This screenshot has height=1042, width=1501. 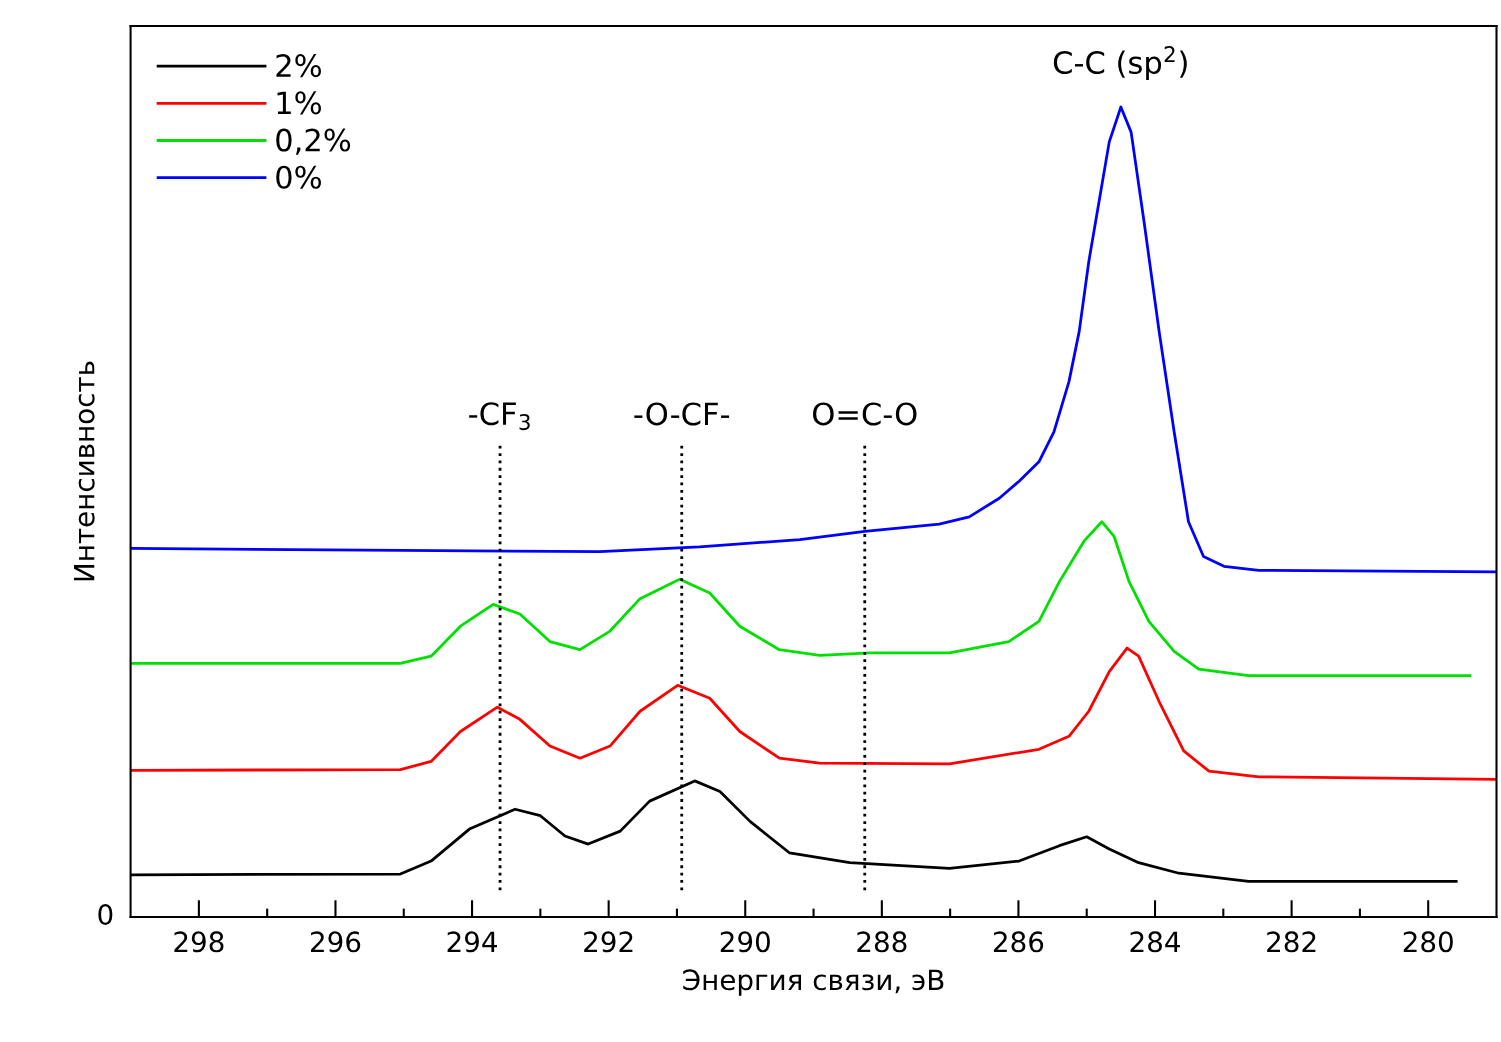 What do you see at coordinates (1428, 942) in the screenshot?
I see `x-tick-label: 280` at bounding box center [1428, 942].